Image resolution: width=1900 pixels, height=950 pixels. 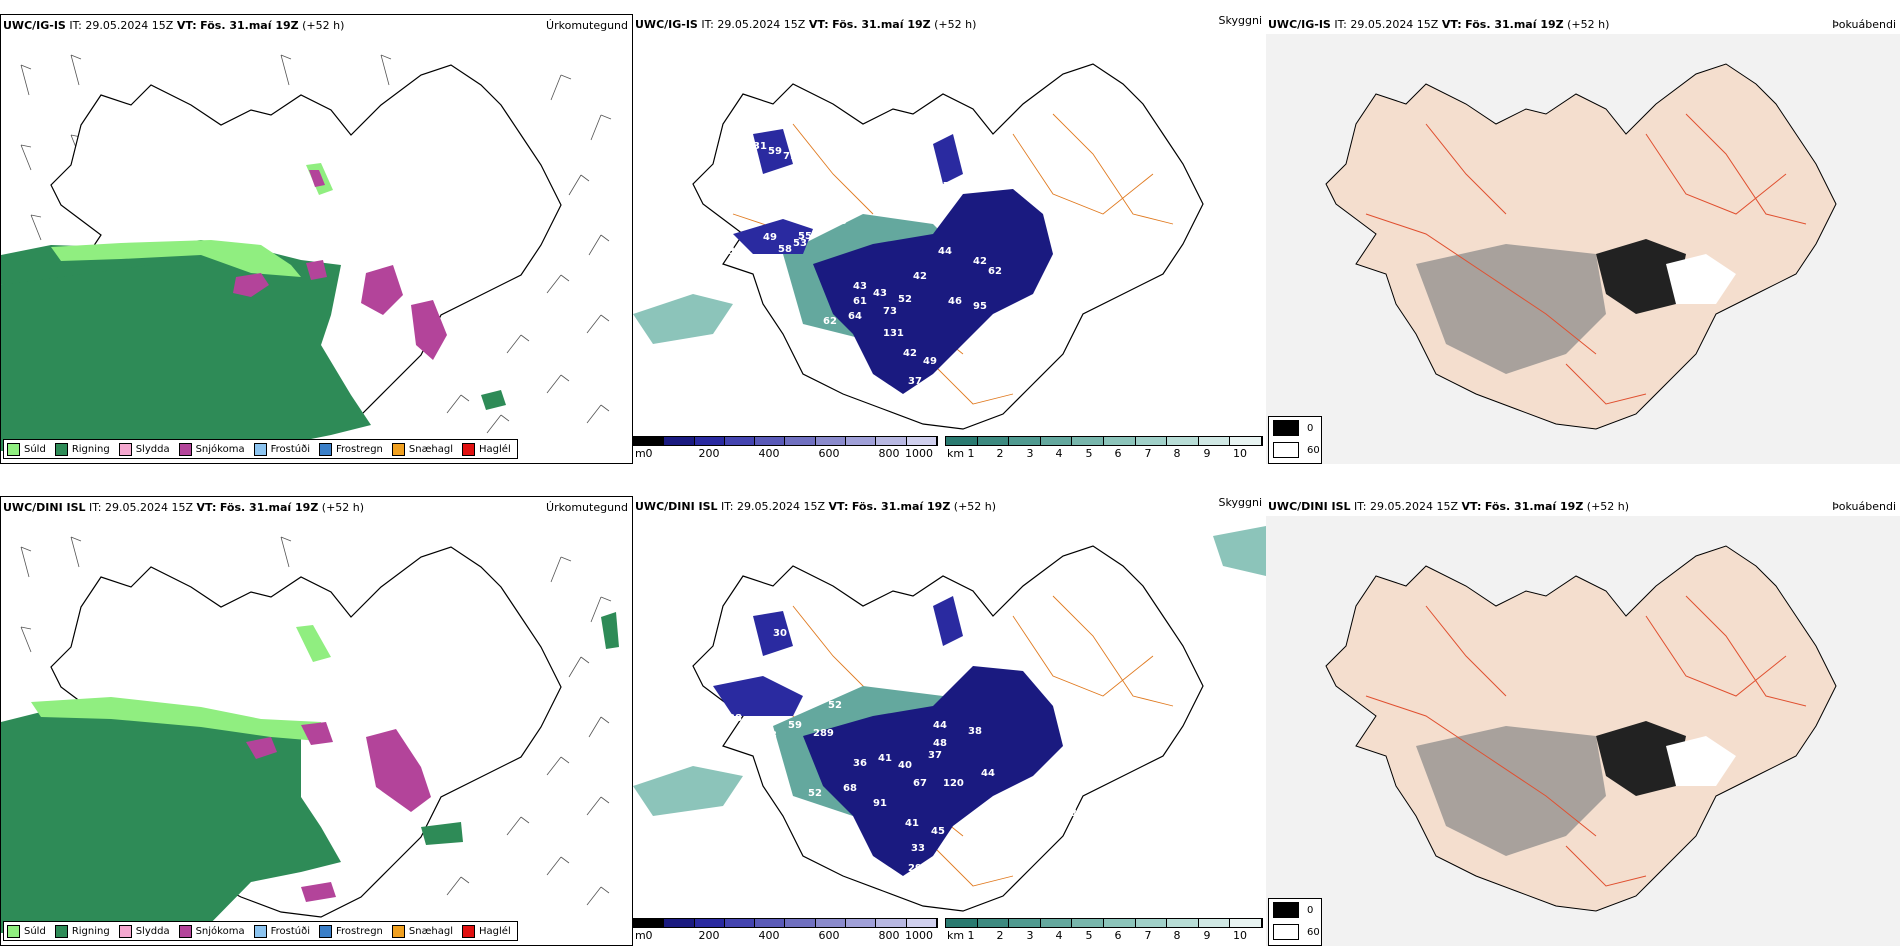 What do you see at coordinates (980, 306) in the screenshot?
I see `svg-text: 95` at bounding box center [980, 306].